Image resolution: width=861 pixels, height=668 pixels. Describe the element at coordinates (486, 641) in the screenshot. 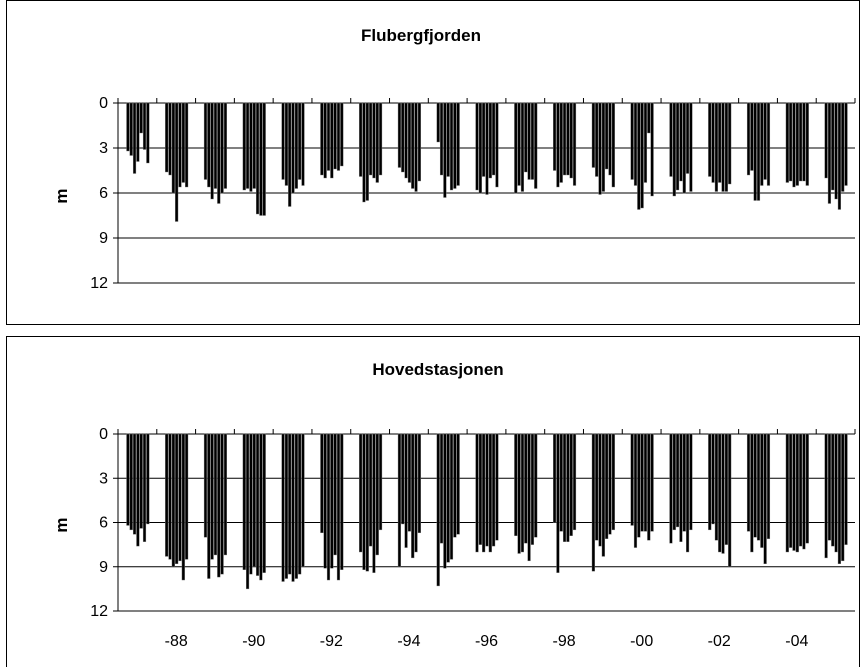

I see `x-tick-label: -96` at that location.